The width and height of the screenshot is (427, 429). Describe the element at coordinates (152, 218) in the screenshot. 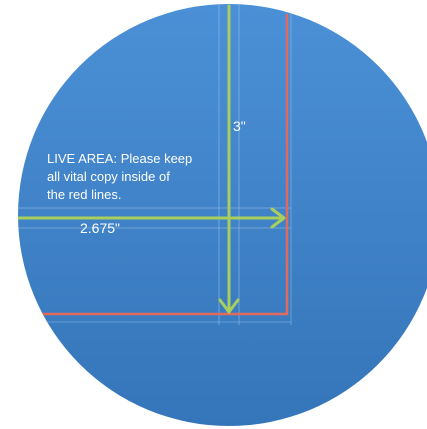

I see `width-dimension-arrow` at that location.